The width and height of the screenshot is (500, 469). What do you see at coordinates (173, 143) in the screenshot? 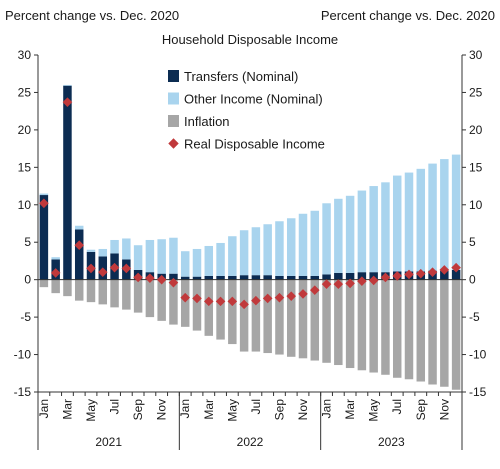
I see `legend-swatch` at bounding box center [173, 143].